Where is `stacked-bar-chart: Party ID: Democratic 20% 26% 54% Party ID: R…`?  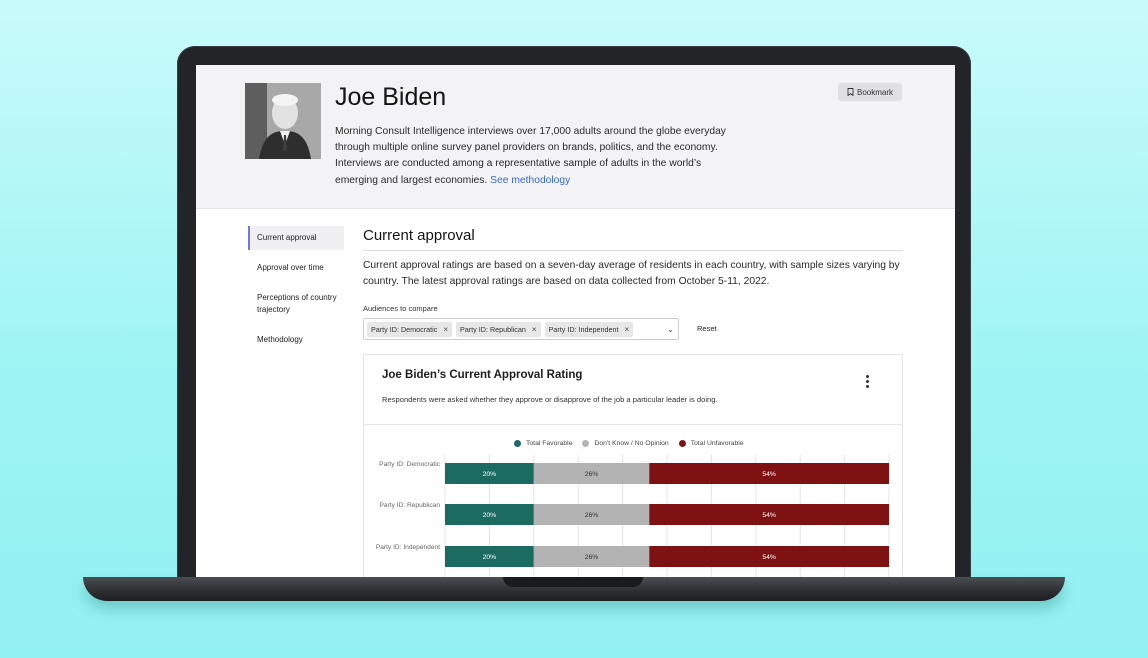 stacked-bar-chart: Party ID: Democratic 20% 26% 54% Party ID: R… is located at coordinates (633, 516).